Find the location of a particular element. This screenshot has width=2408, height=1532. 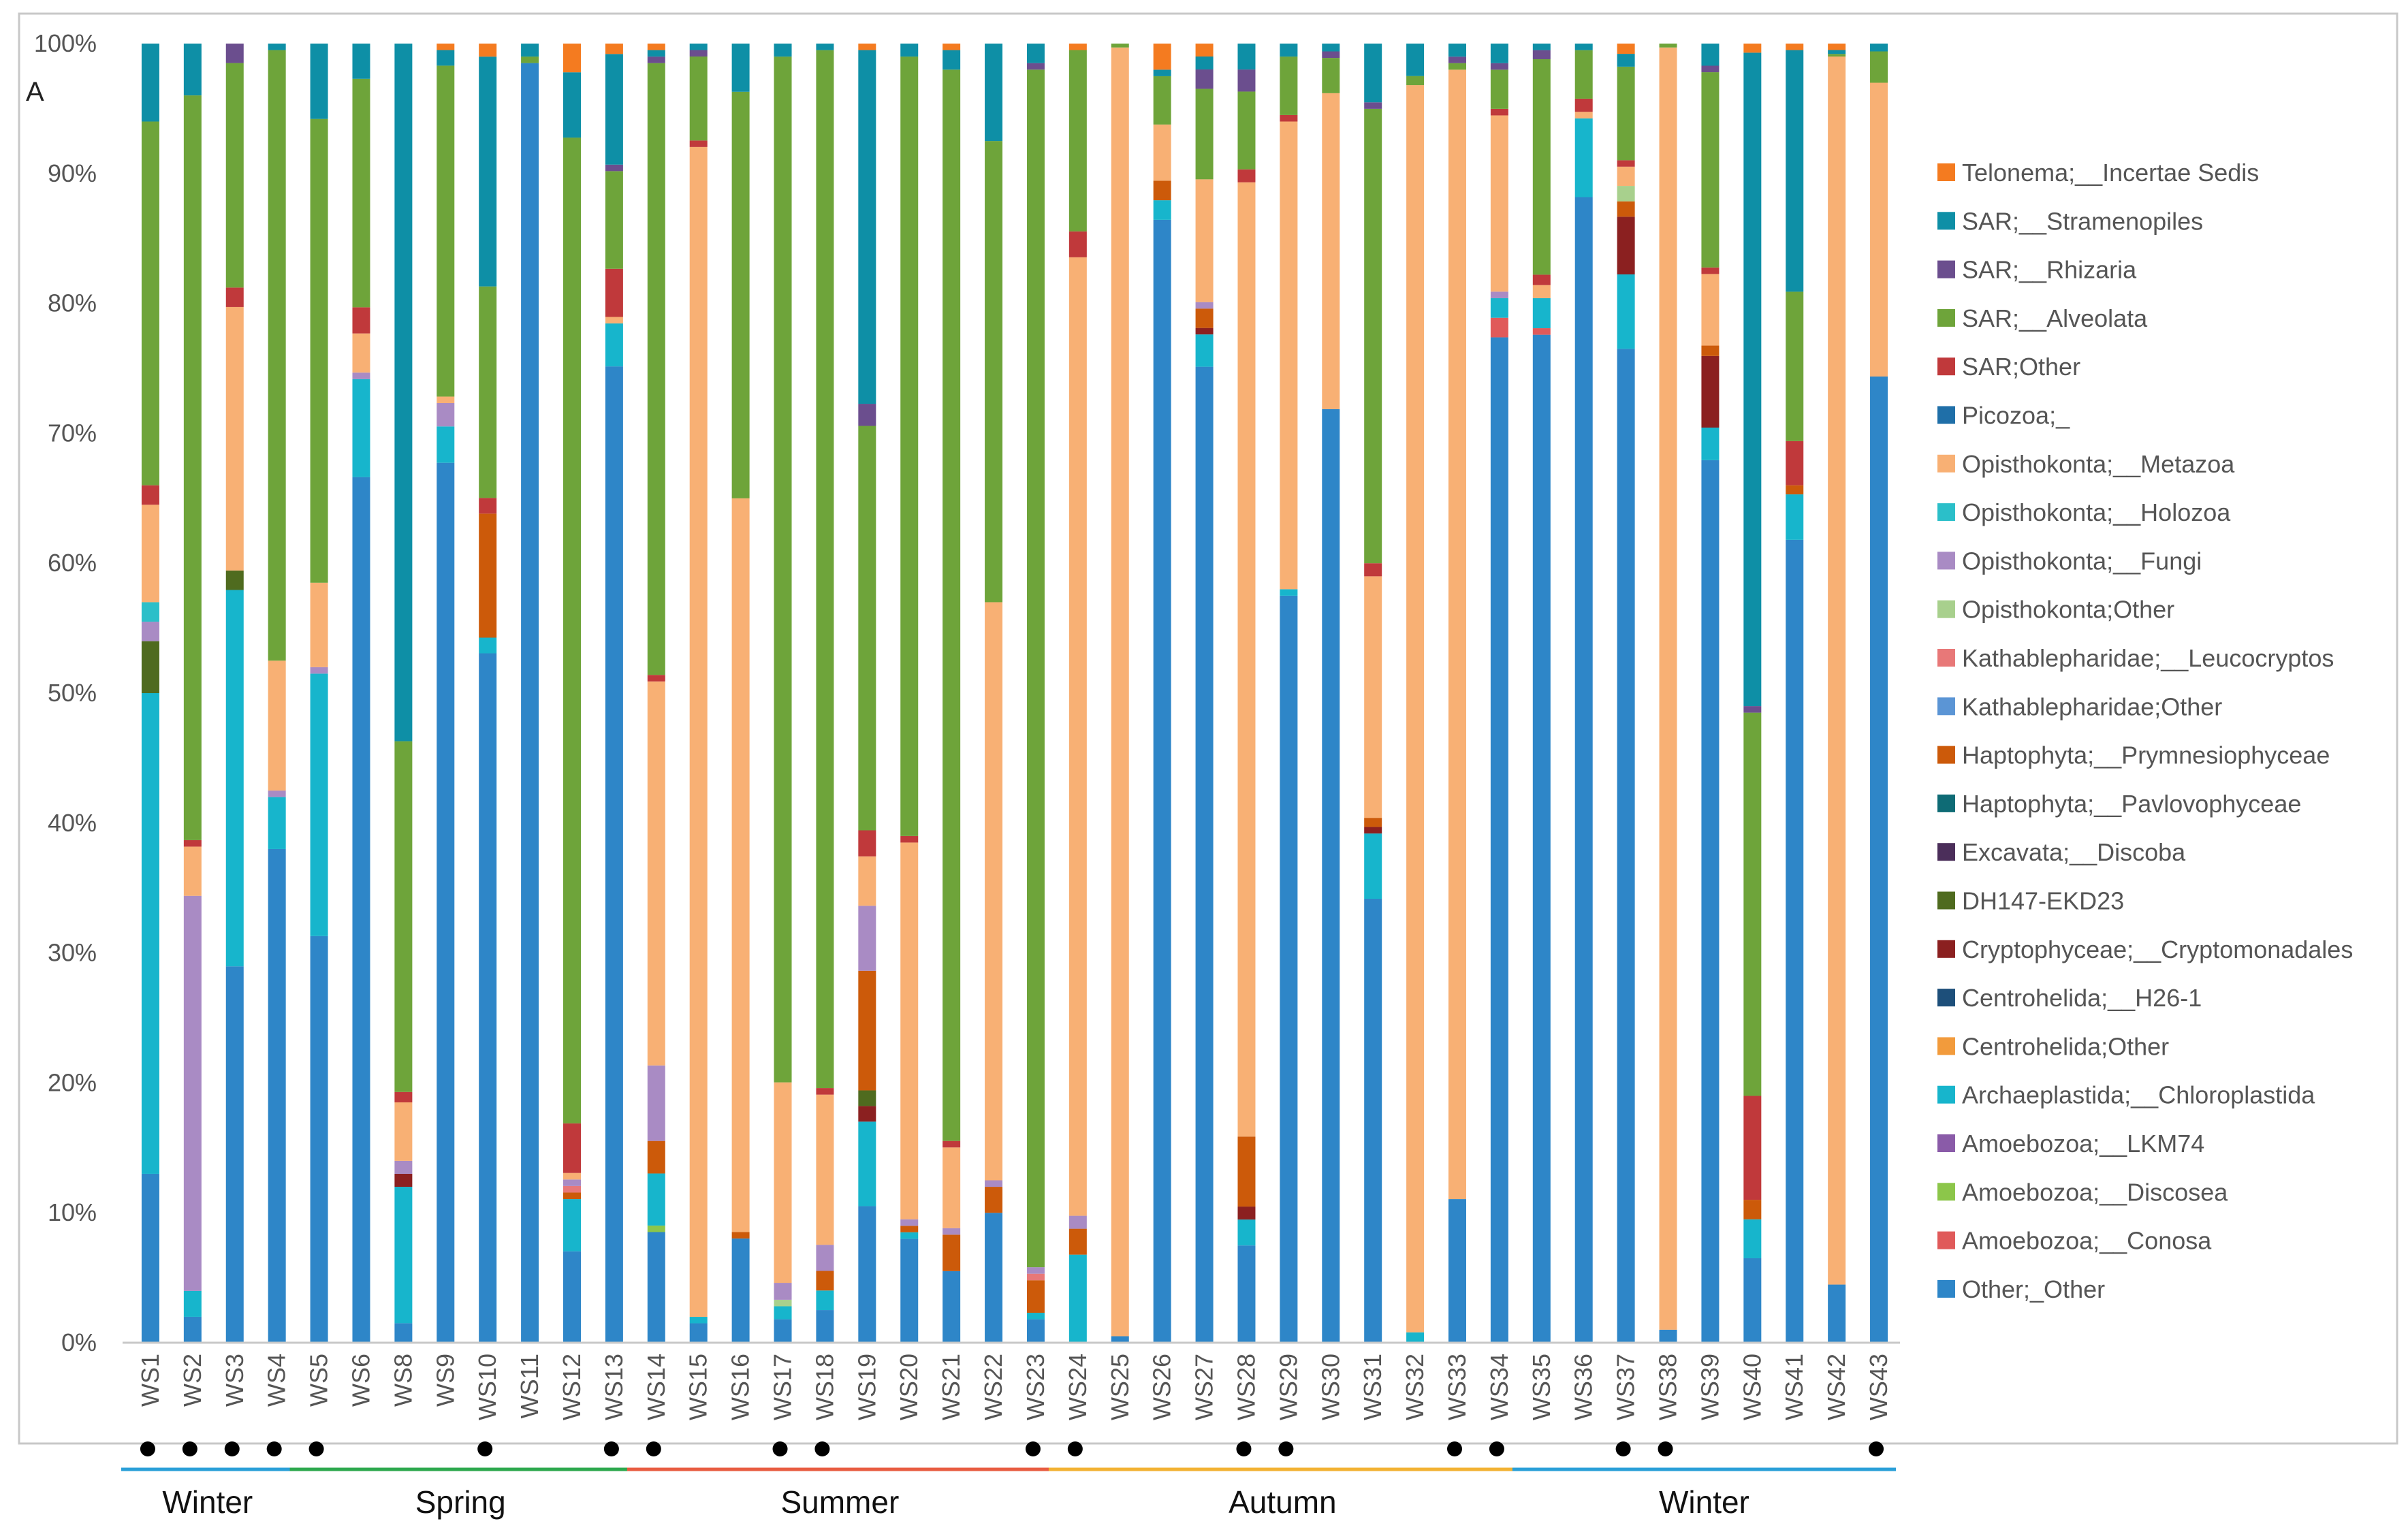

bar-stack-ws25 is located at coordinates (1120, 693).